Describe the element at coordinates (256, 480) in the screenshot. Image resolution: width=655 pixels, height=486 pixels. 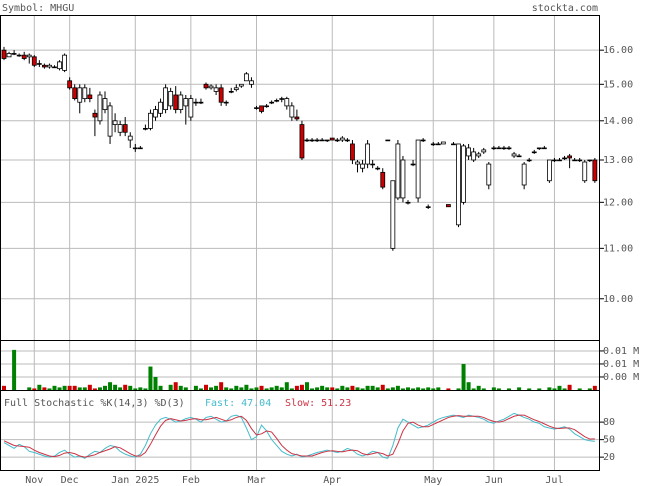
I see `x-tick-label: Mar` at that location.